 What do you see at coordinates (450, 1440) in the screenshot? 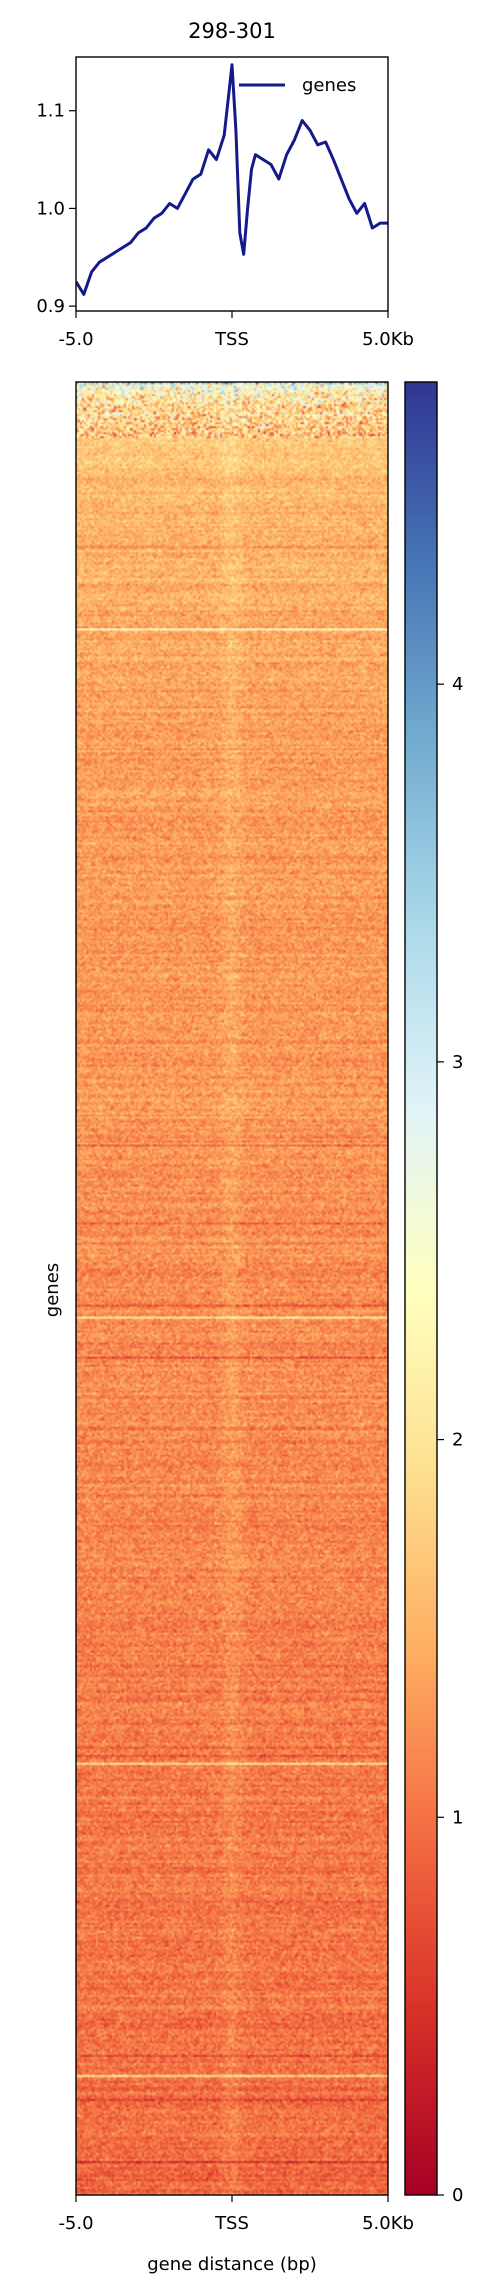
I see `colorbar-axis: 0 1 2 3 4` at bounding box center [450, 1440].